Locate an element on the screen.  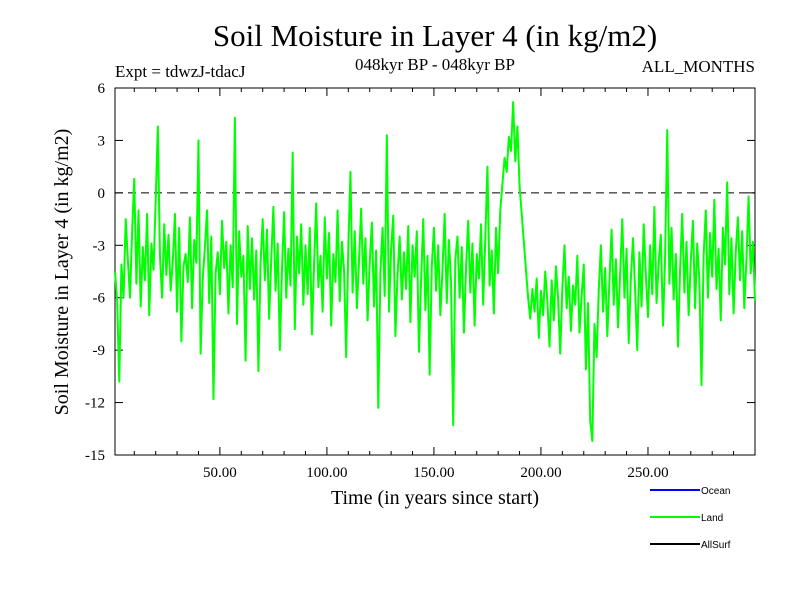
x-axis-label: Time (in years since start) is located at coordinates (435, 498).